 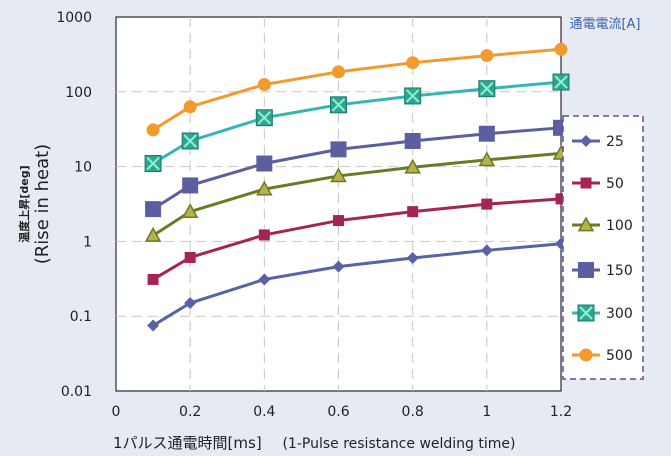 I want to click on x-tick-label: 1, so click(x=486, y=412).